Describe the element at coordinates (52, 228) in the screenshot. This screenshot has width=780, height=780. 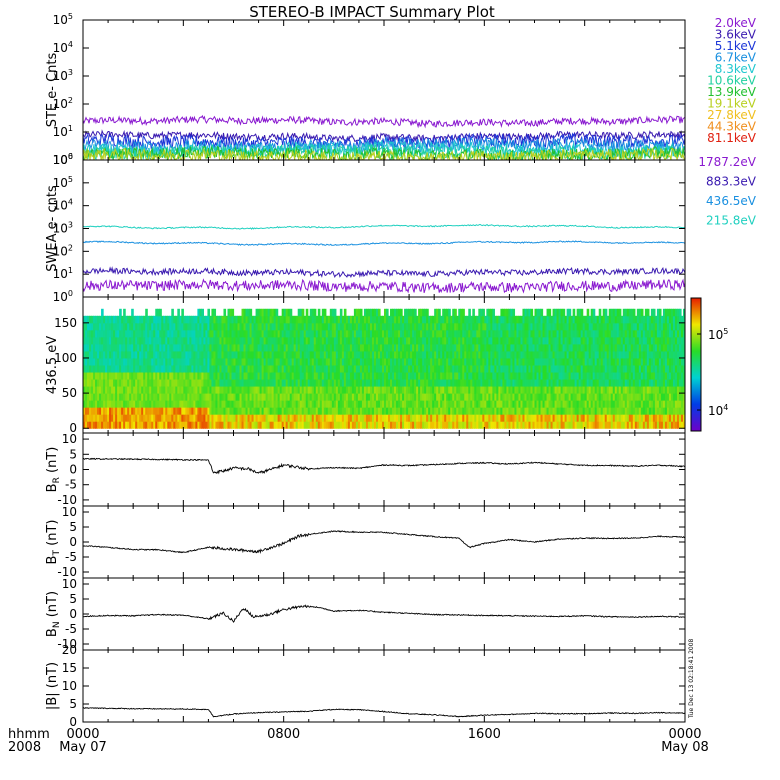
I see `y-axis-label: SWEA e- cnts` at that location.